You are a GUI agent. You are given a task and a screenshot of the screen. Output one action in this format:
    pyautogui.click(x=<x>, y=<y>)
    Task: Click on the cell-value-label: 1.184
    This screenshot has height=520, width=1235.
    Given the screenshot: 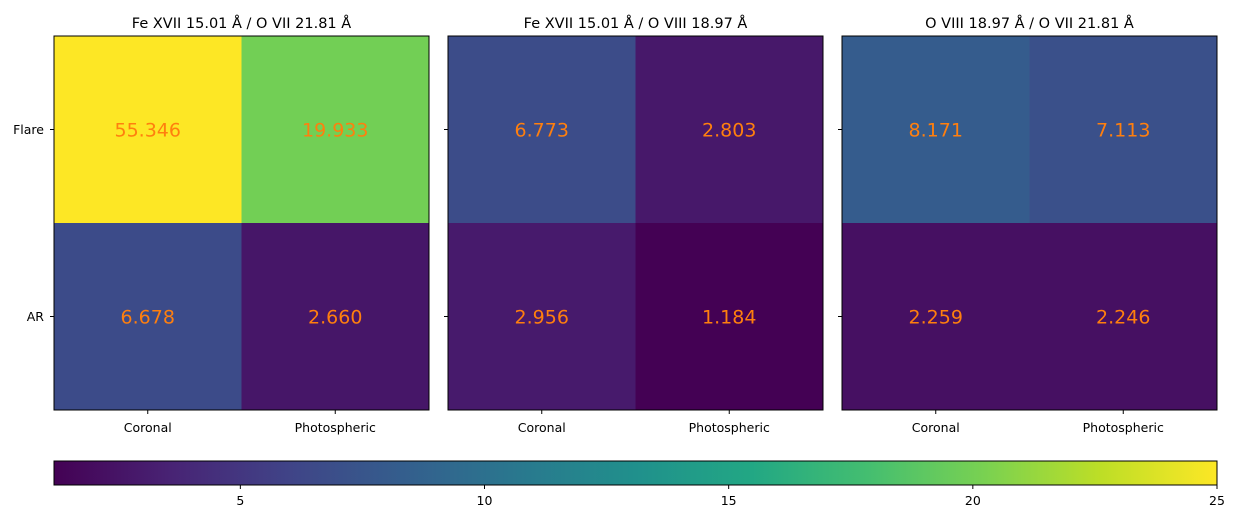 What is the action you would take?
    pyautogui.click(x=729, y=318)
    